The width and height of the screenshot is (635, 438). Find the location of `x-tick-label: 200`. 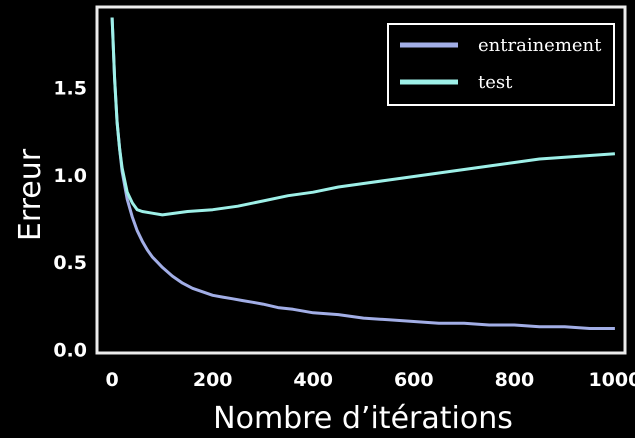

x-tick-label: 200 is located at coordinates (213, 380).